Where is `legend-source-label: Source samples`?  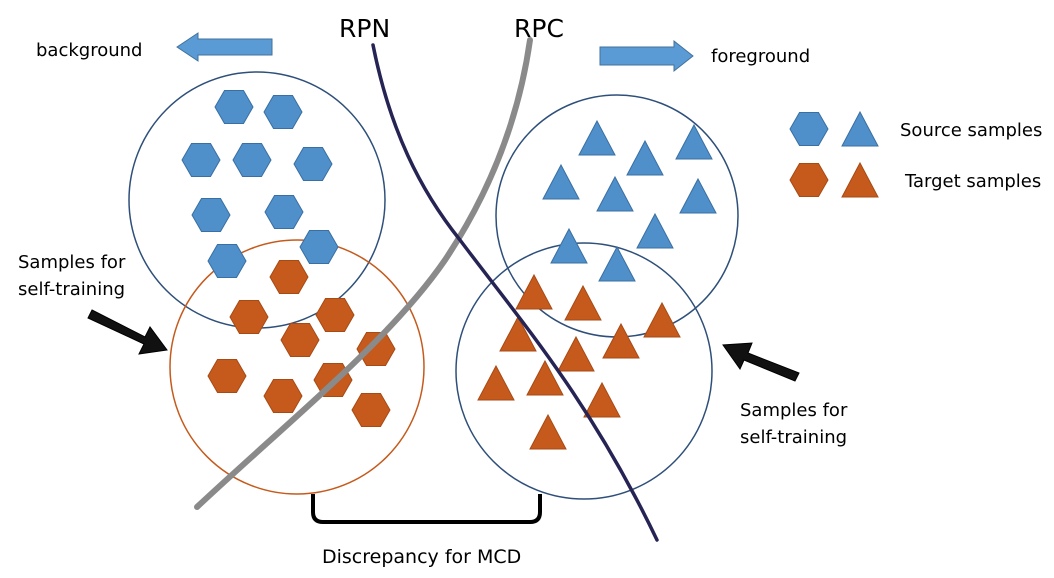 legend-source-label: Source samples is located at coordinates (971, 130).